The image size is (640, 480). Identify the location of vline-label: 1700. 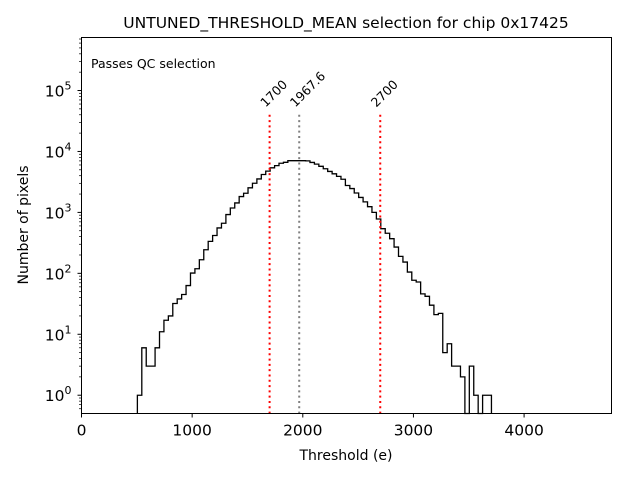
(273, 93).